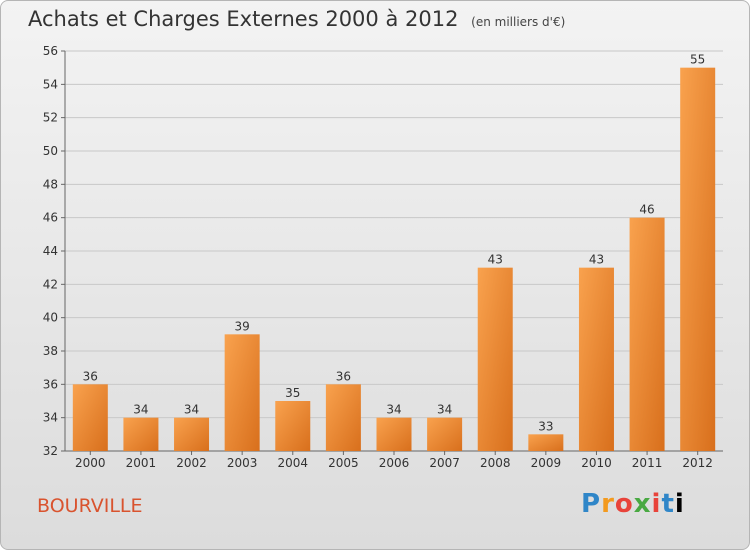 The height and width of the screenshot is (550, 750). Describe the element at coordinates (50, 184) in the screenshot. I see `y-tick-label: 48` at that location.